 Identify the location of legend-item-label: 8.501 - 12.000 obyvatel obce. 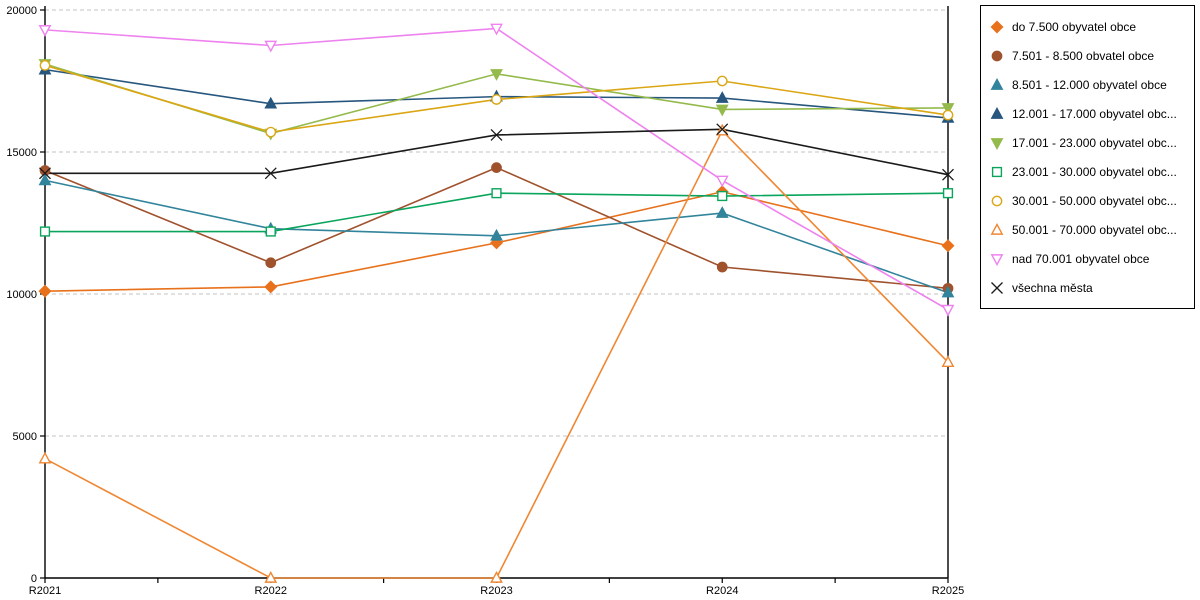
(1089, 84).